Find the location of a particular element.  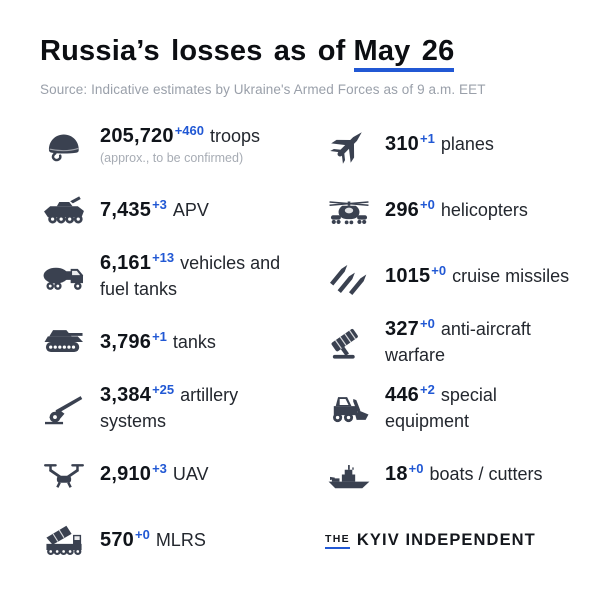

stat-row: 296+0 helicopters is located at coordinates (458, 211).